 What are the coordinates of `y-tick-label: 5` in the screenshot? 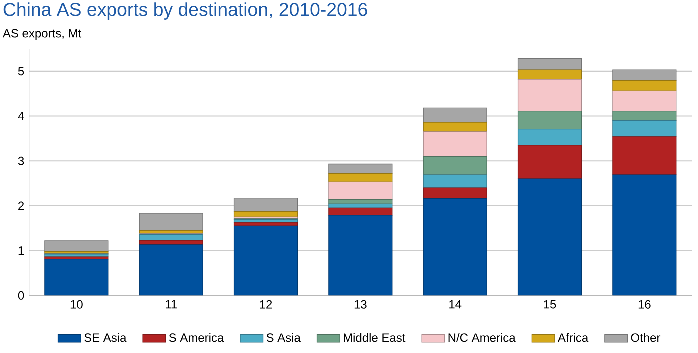 It's located at (21, 71).